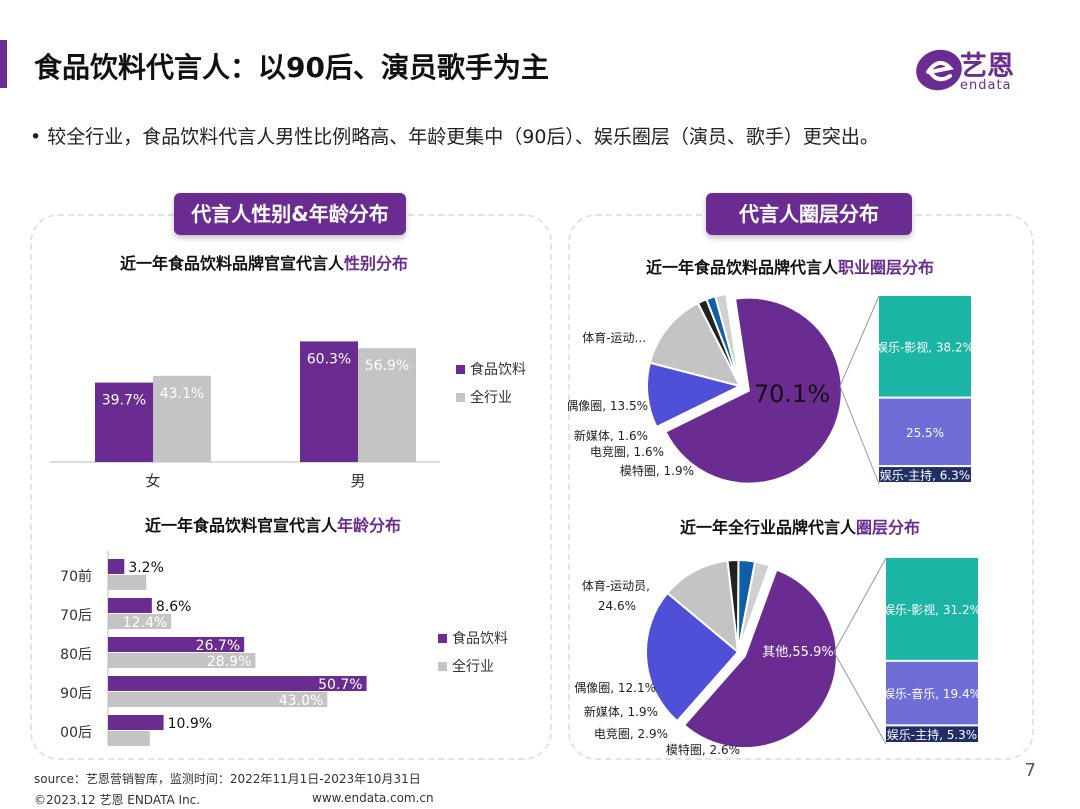  What do you see at coordinates (790, 267) in the screenshot?
I see `pie1-title: 近一年食品饮料品牌代言人职业圈层分布` at bounding box center [790, 267].